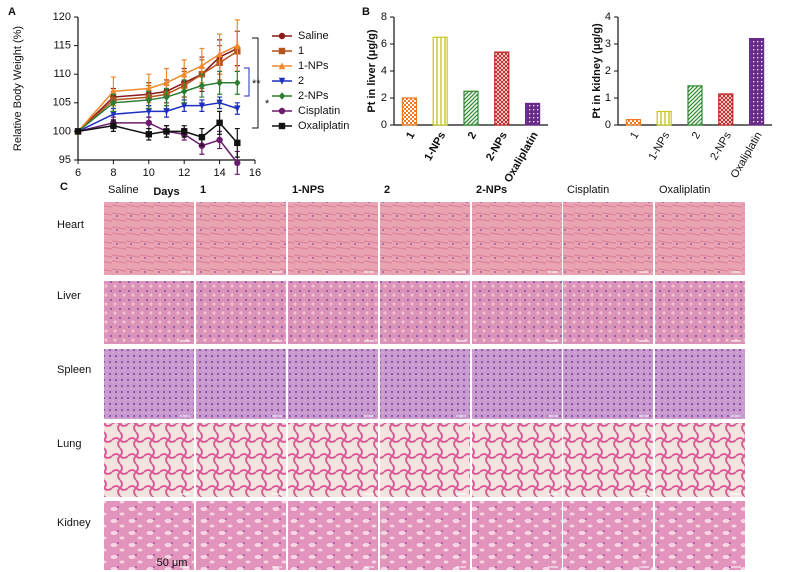  What do you see at coordinates (301, 51) in the screenshot?
I see `legend-label: 1` at bounding box center [301, 51].